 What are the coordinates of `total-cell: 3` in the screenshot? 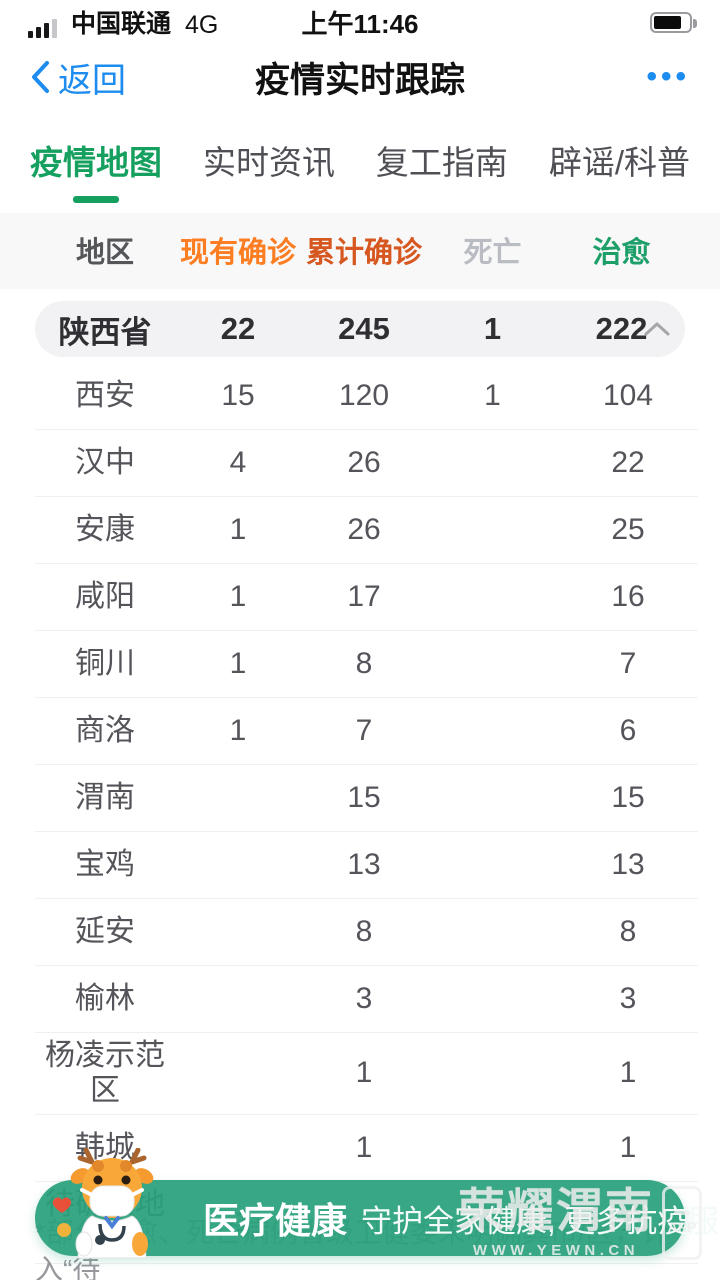 It's located at (364, 998).